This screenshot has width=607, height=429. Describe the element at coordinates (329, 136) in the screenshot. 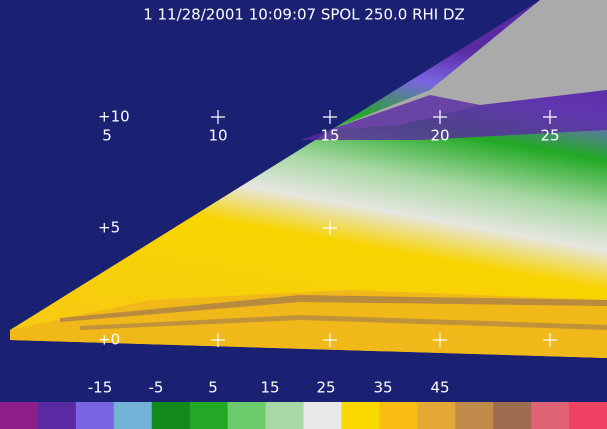

I see `range-label: 15` at that location.